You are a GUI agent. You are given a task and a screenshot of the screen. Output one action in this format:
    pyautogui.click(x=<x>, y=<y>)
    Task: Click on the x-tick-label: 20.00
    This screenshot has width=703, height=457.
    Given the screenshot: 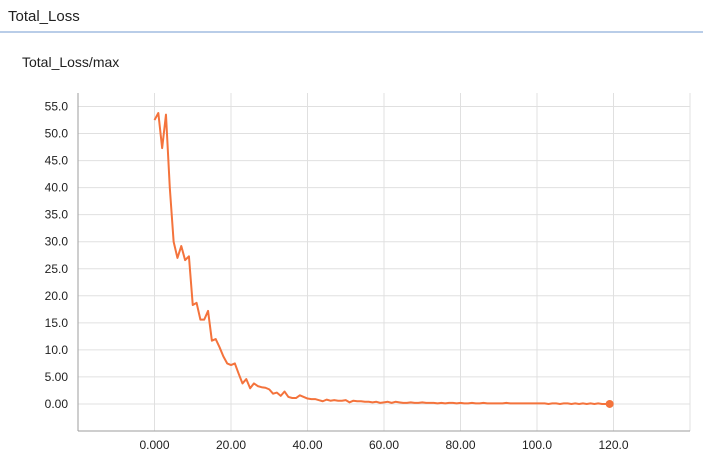 What is the action you would take?
    pyautogui.click(x=231, y=445)
    